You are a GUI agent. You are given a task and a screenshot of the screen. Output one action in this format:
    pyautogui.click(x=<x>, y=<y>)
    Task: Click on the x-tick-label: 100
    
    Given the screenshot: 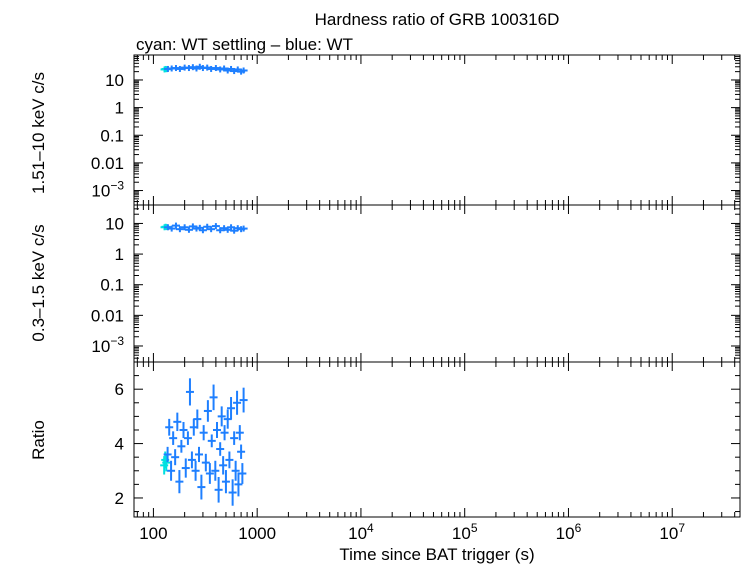 What is the action you would take?
    pyautogui.click(x=153, y=533)
    